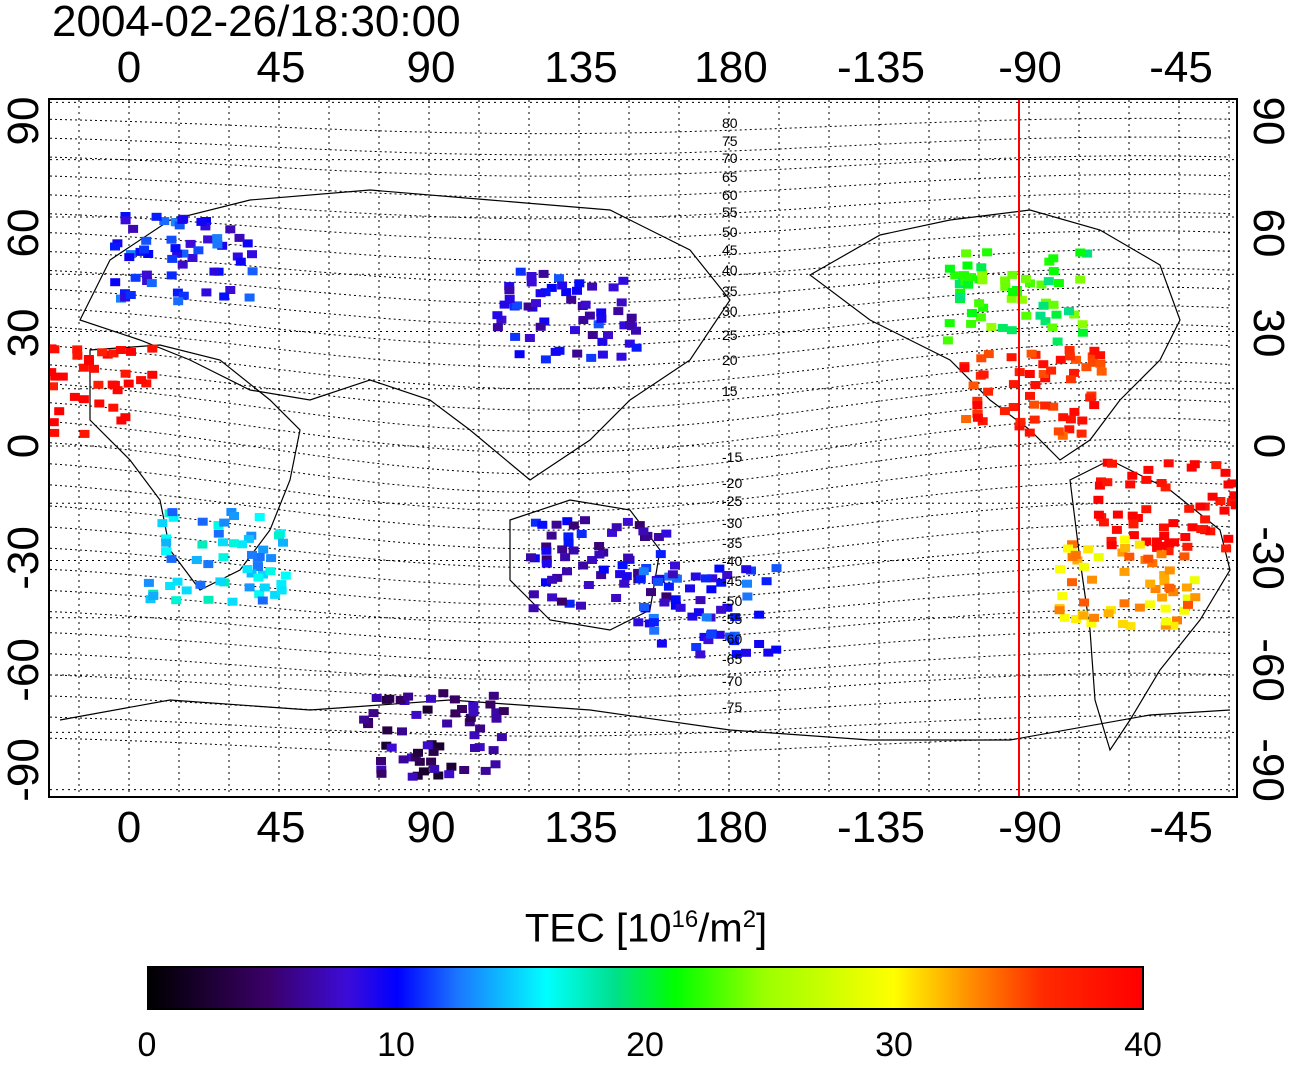 The image size is (1292, 1065). What do you see at coordinates (732, 457) in the screenshot?
I see `mlat-label: -15` at bounding box center [732, 457].